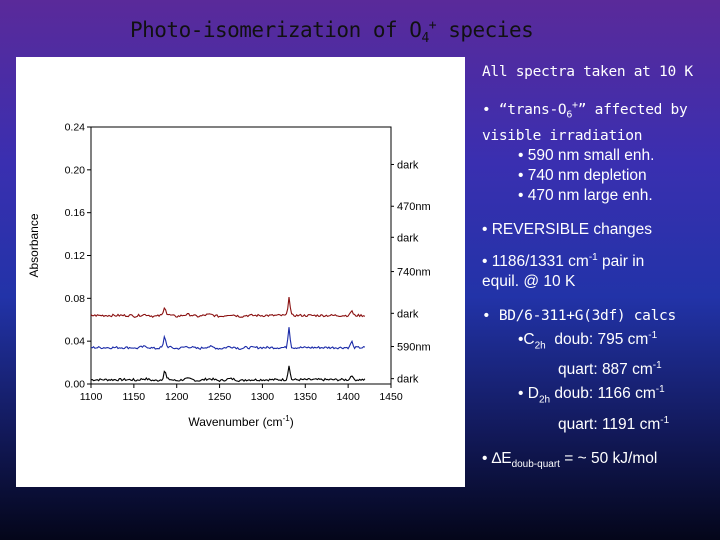  Describe the element at coordinates (348, 397) in the screenshot. I see `x-tick-label: 1400` at that location.